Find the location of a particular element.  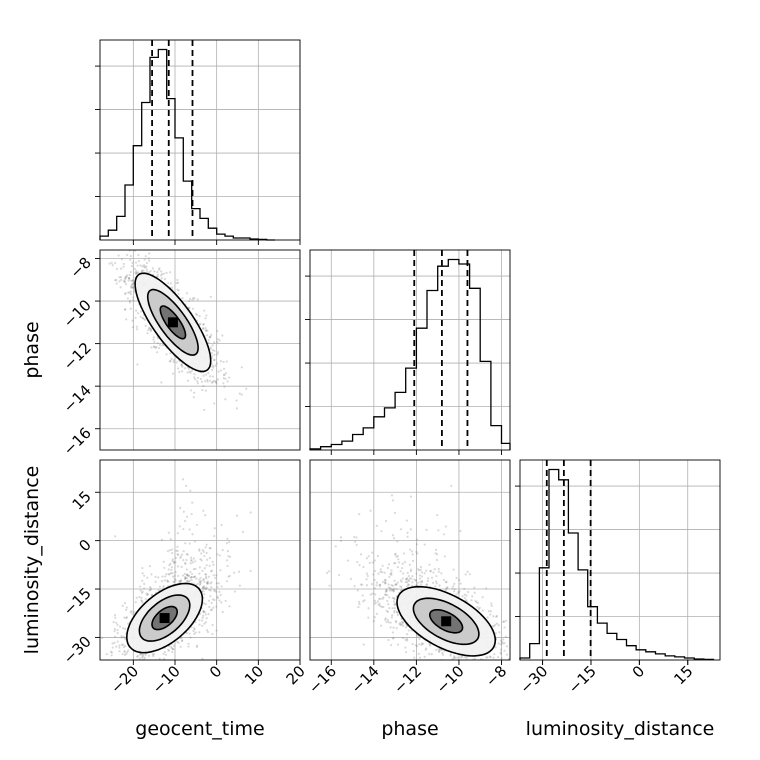

x-tick-label: −8 is located at coordinates (496, 676).